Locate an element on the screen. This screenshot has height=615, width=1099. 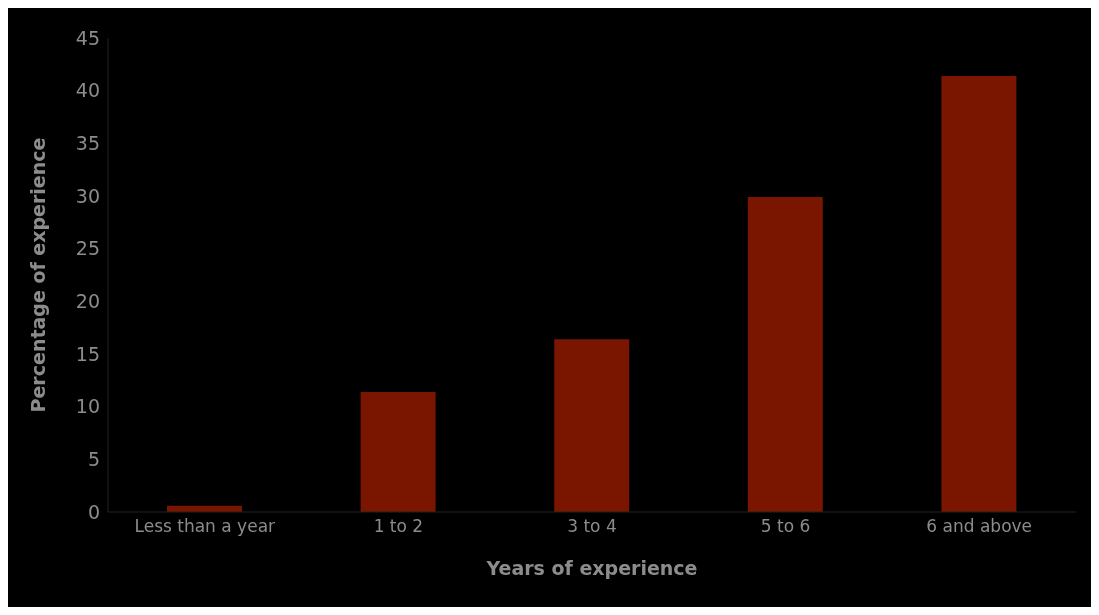
x-axis-title: Years of experience is located at coordinates (591, 568).